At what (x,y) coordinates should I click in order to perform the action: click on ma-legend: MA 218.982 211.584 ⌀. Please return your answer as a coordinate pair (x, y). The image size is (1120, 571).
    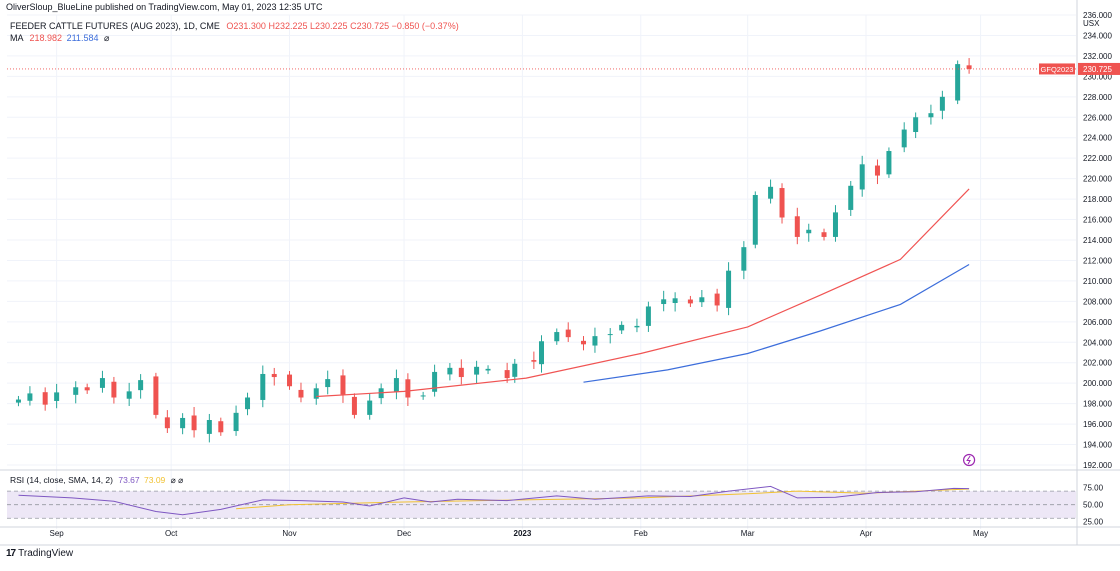
    Looking at the image, I should click on (59, 38).